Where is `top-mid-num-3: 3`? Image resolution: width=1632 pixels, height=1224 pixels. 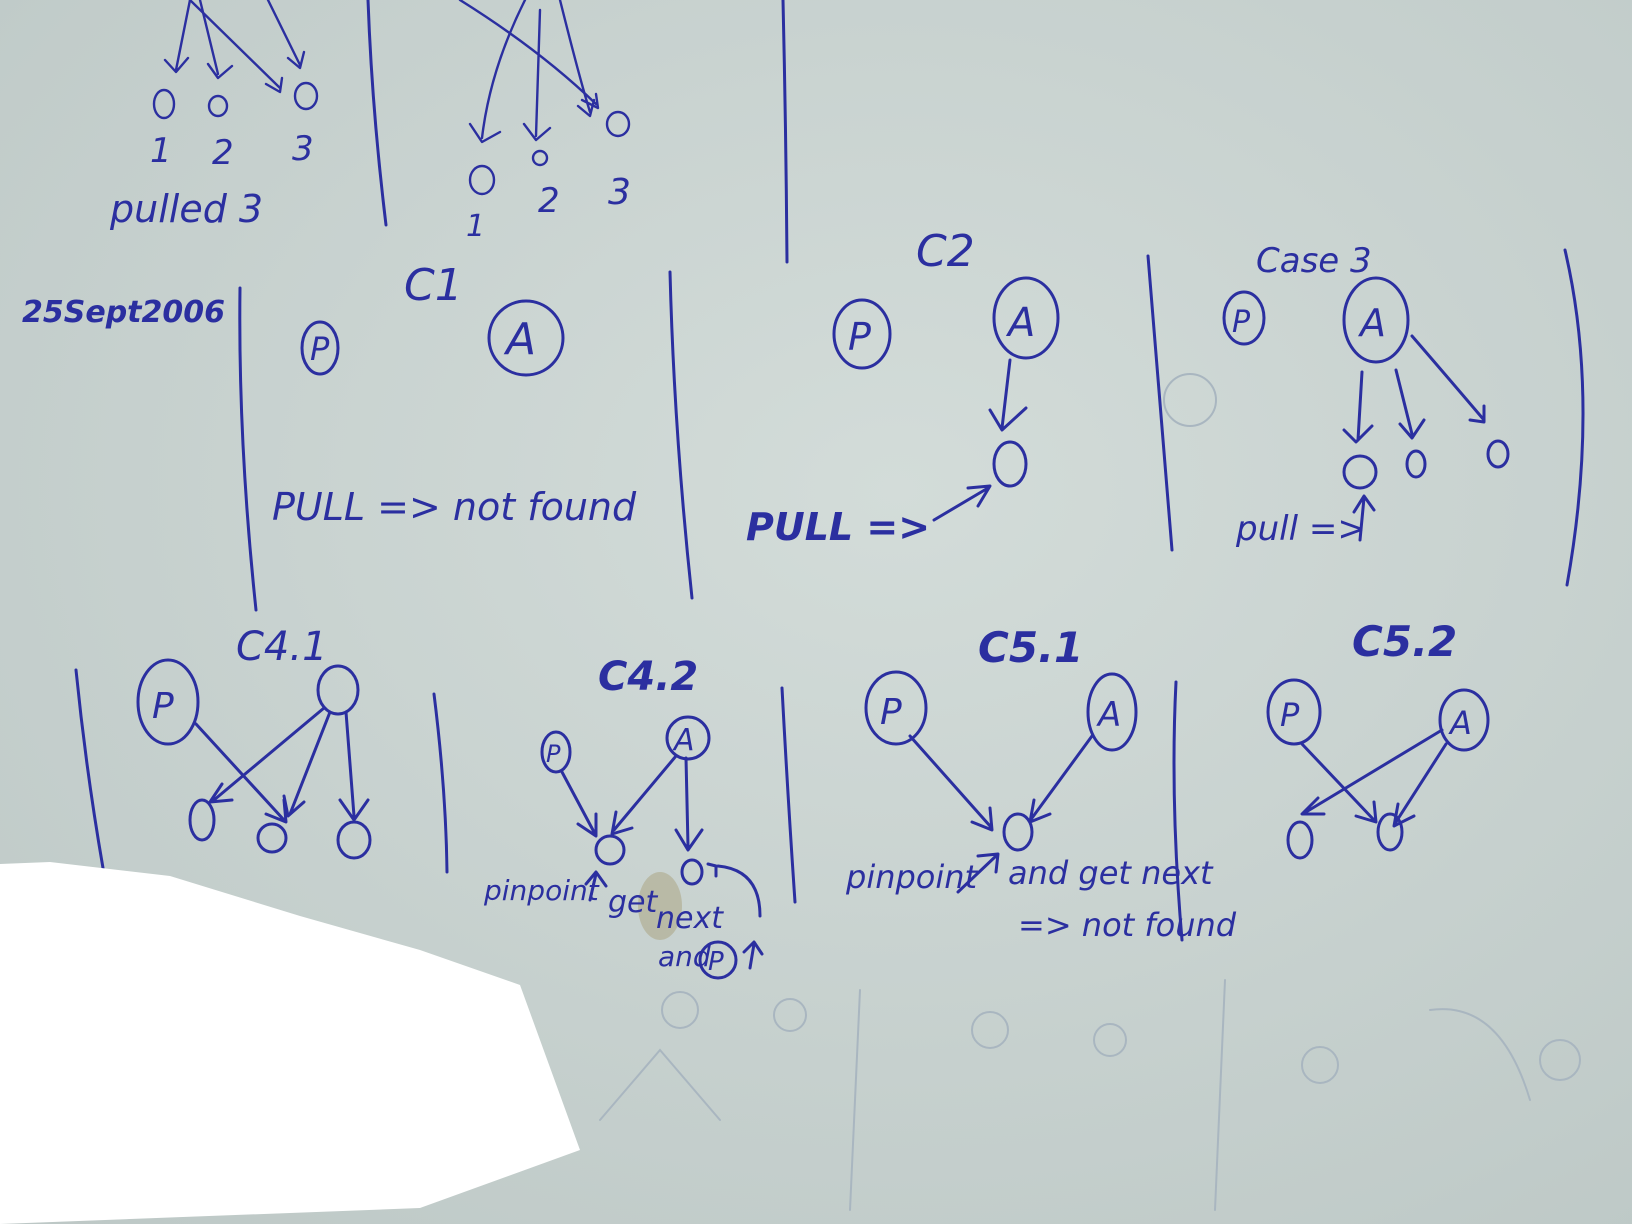 top-mid-num-3: 3 is located at coordinates (619, 192).